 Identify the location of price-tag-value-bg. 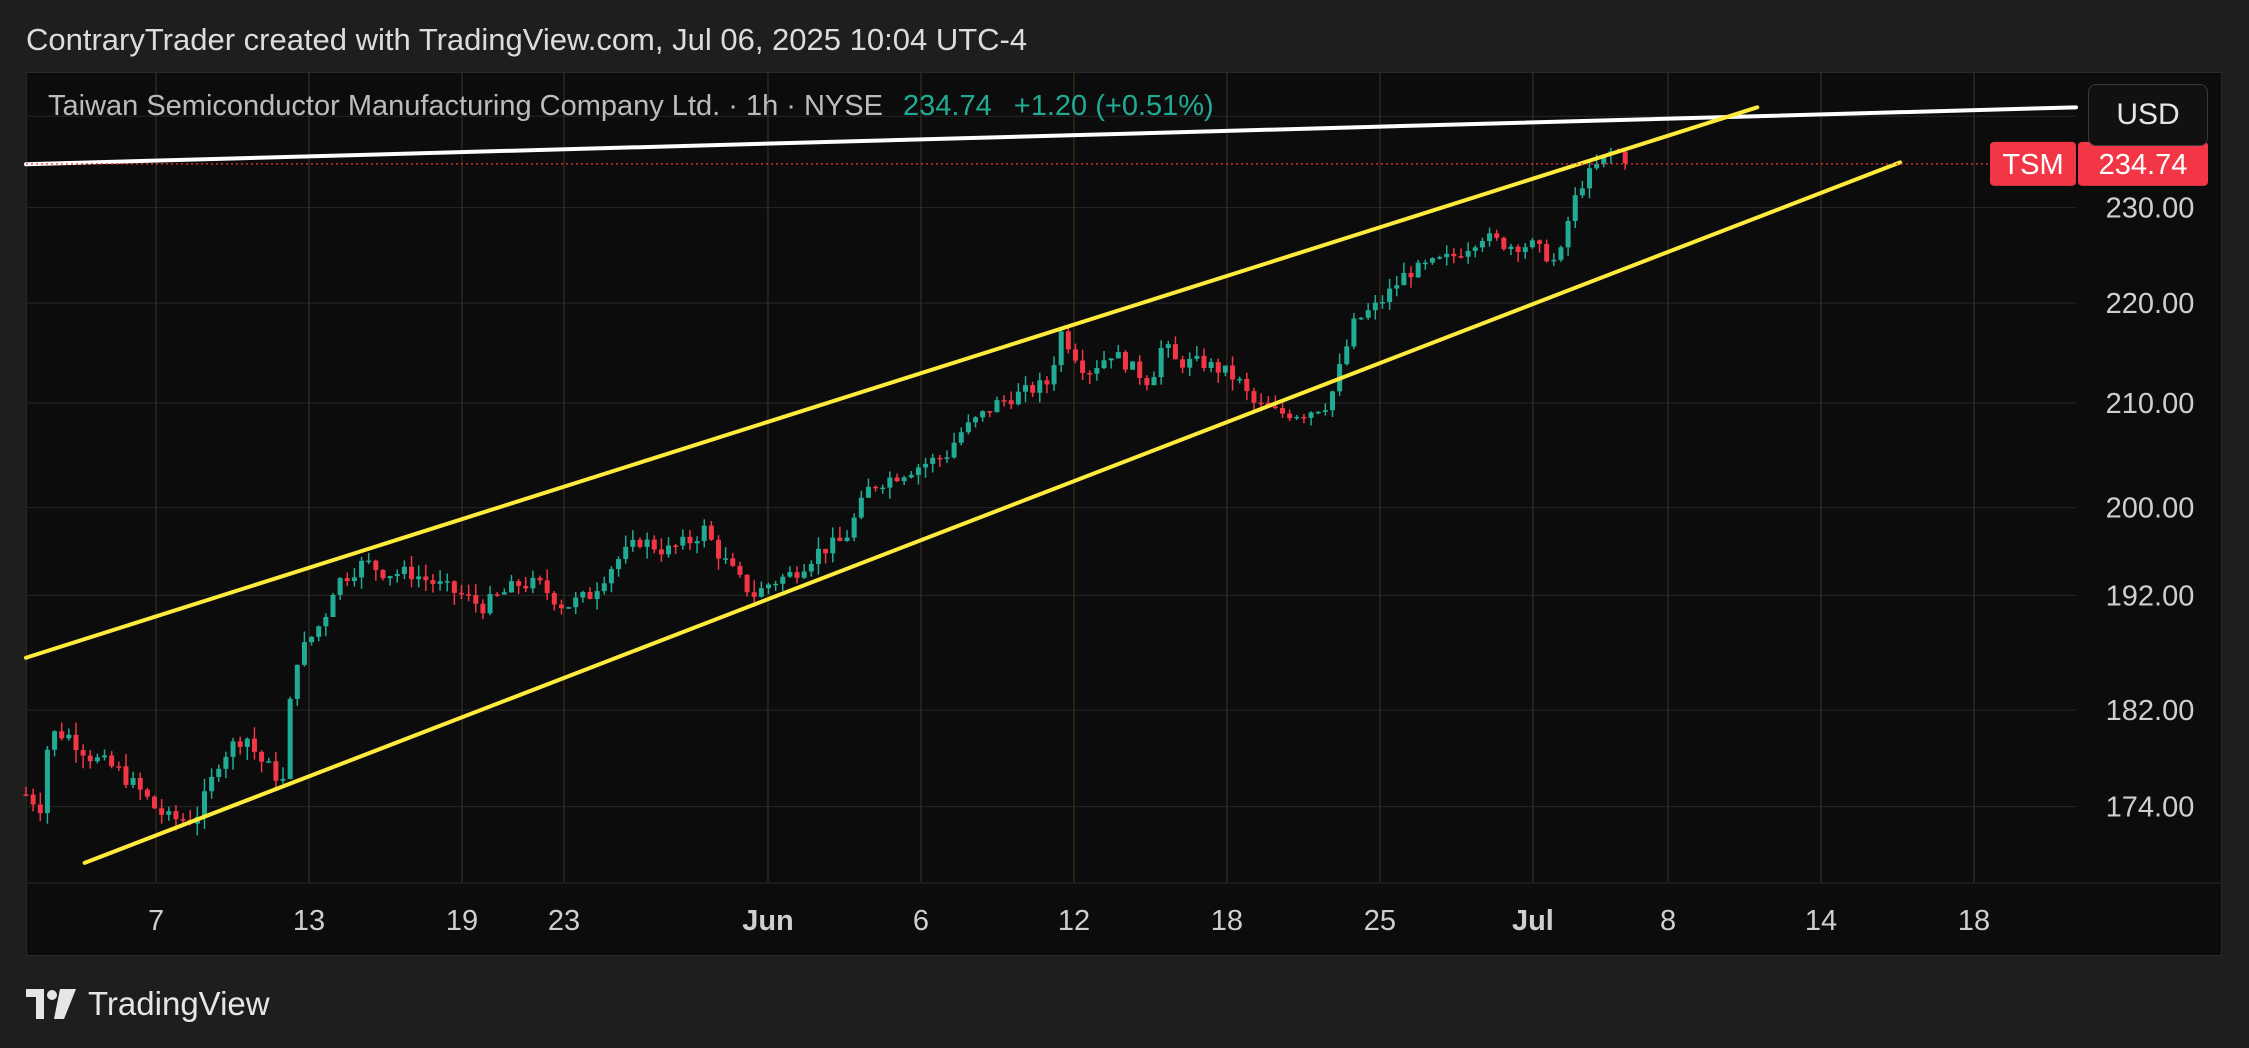
(2143, 163).